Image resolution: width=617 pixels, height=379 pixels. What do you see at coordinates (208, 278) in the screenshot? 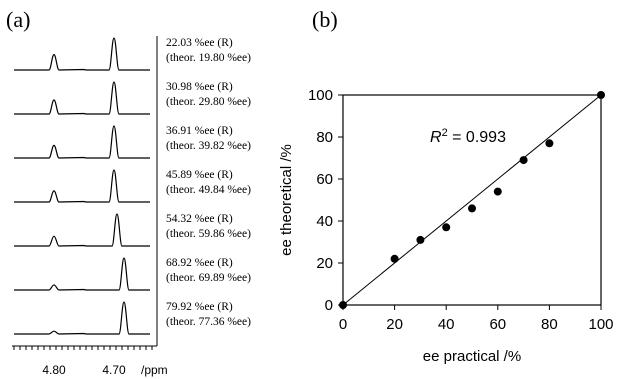
I see `spectrum-theor-label: (theor. 69.89 %ee)` at bounding box center [208, 278].